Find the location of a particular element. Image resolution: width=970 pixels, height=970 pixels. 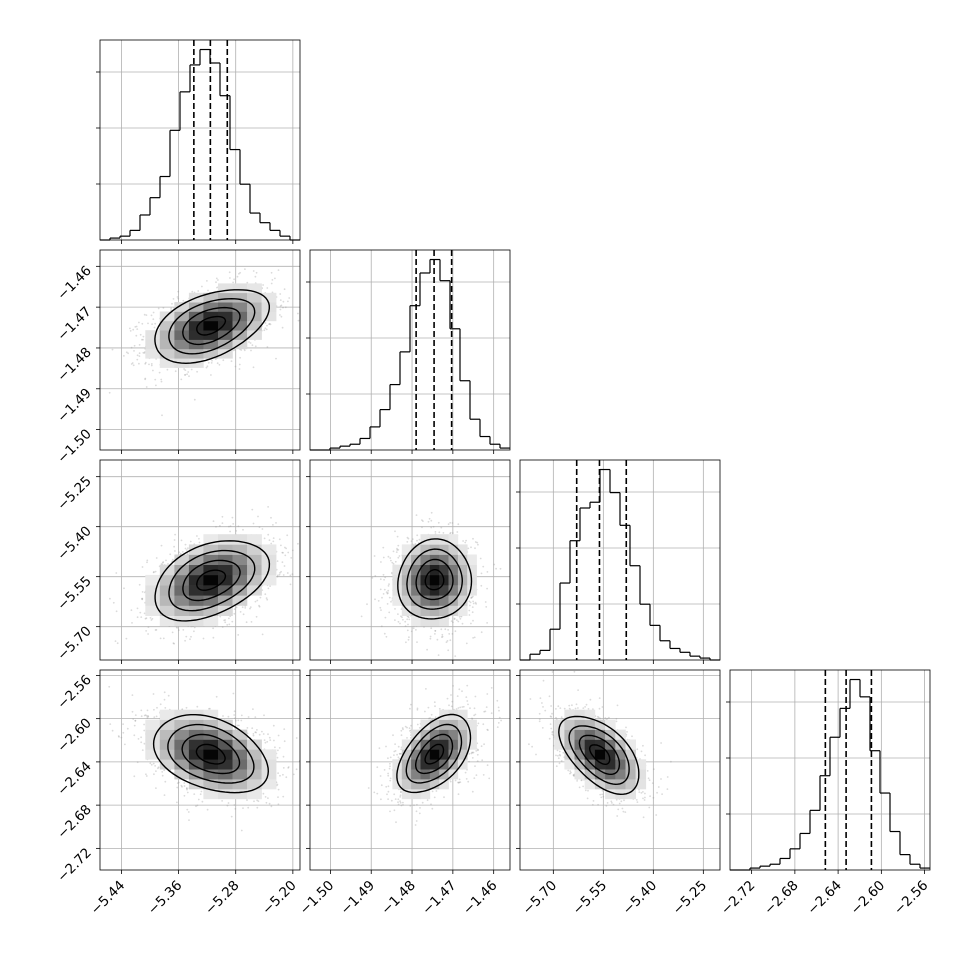

y-tick-label: −5.25 is located at coordinates (74, 493).